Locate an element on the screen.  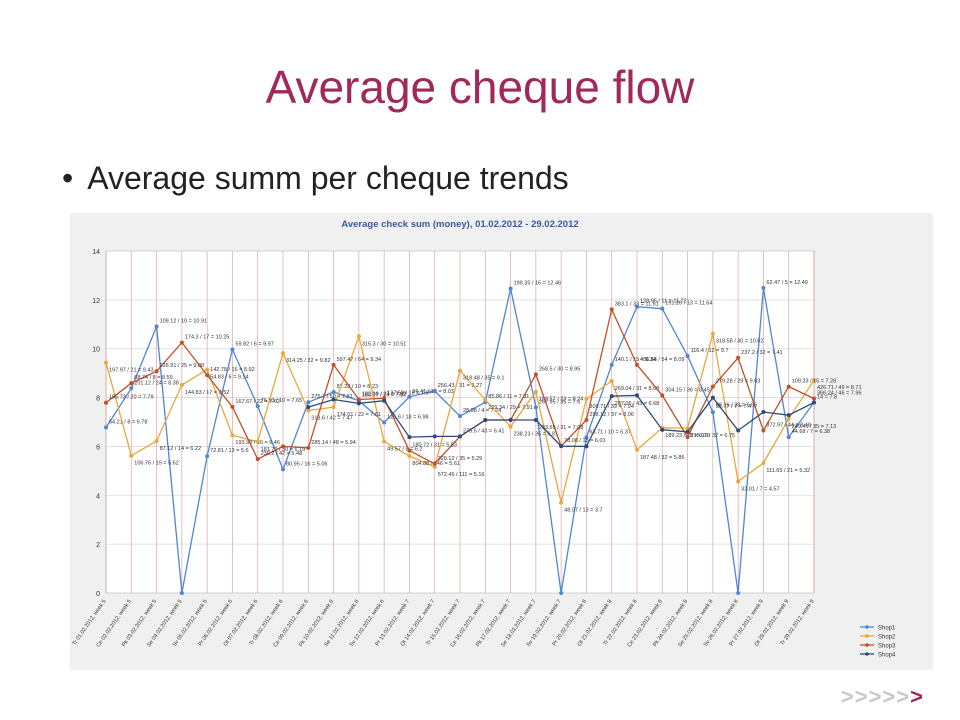
data-label: 144.83 / 17 = 8.52 is located at coordinates (207, 393).